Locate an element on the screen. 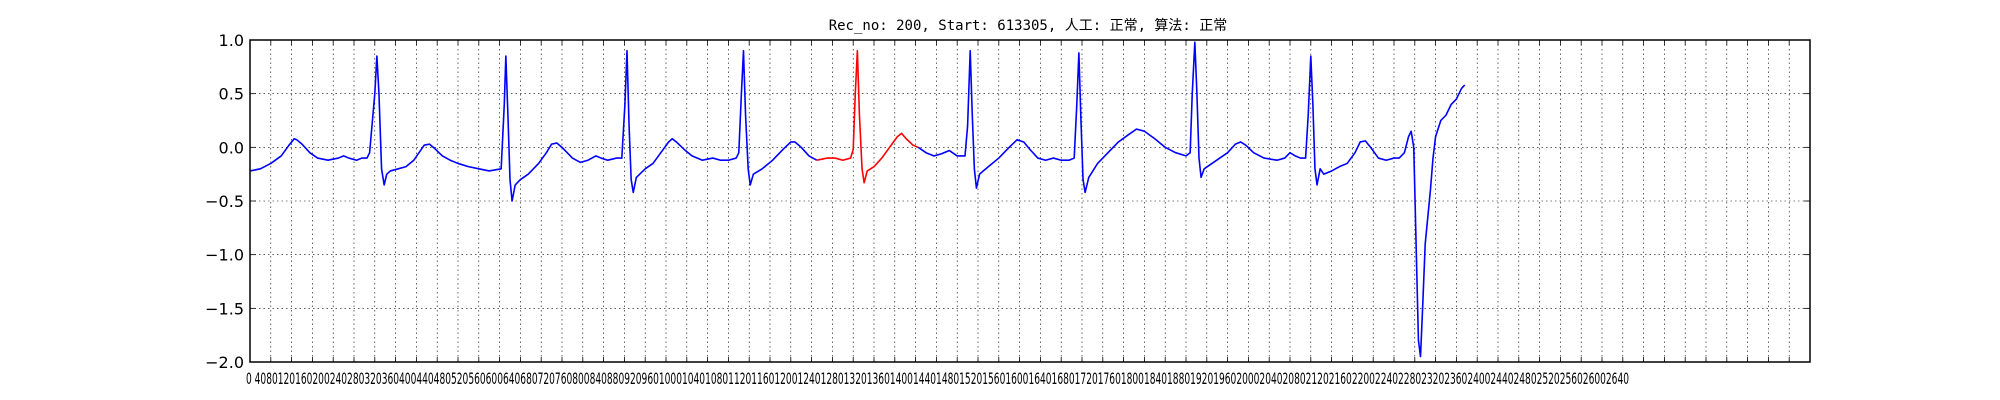 The image size is (2000, 400). y-tick-label: −1.0 is located at coordinates (224, 255).